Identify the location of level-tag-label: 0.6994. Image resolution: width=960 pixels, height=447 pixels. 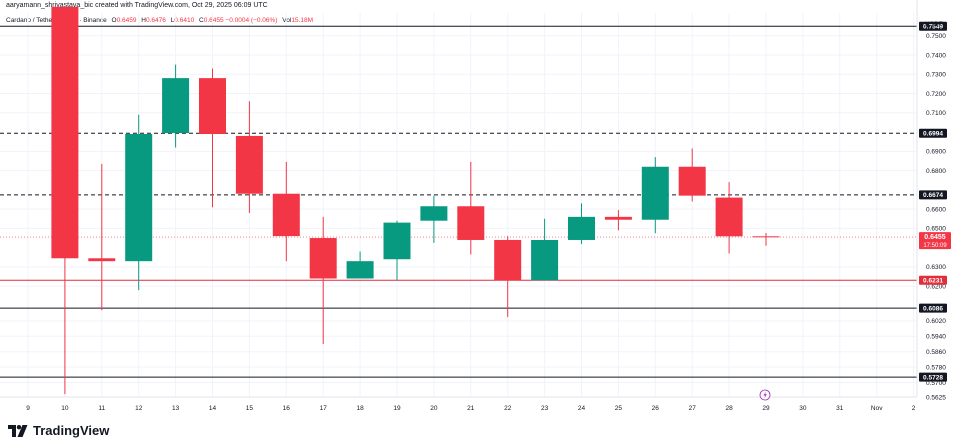
(933, 134).